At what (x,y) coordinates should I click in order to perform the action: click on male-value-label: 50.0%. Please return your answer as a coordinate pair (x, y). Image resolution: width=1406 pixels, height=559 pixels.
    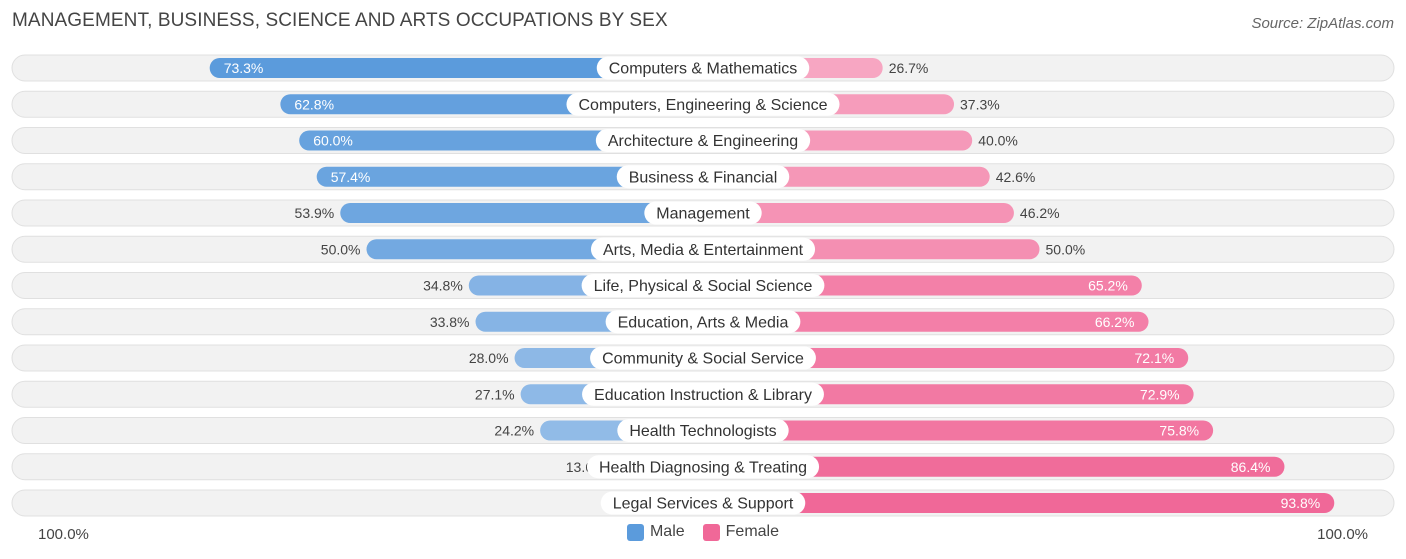
    Looking at the image, I should click on (341, 249).